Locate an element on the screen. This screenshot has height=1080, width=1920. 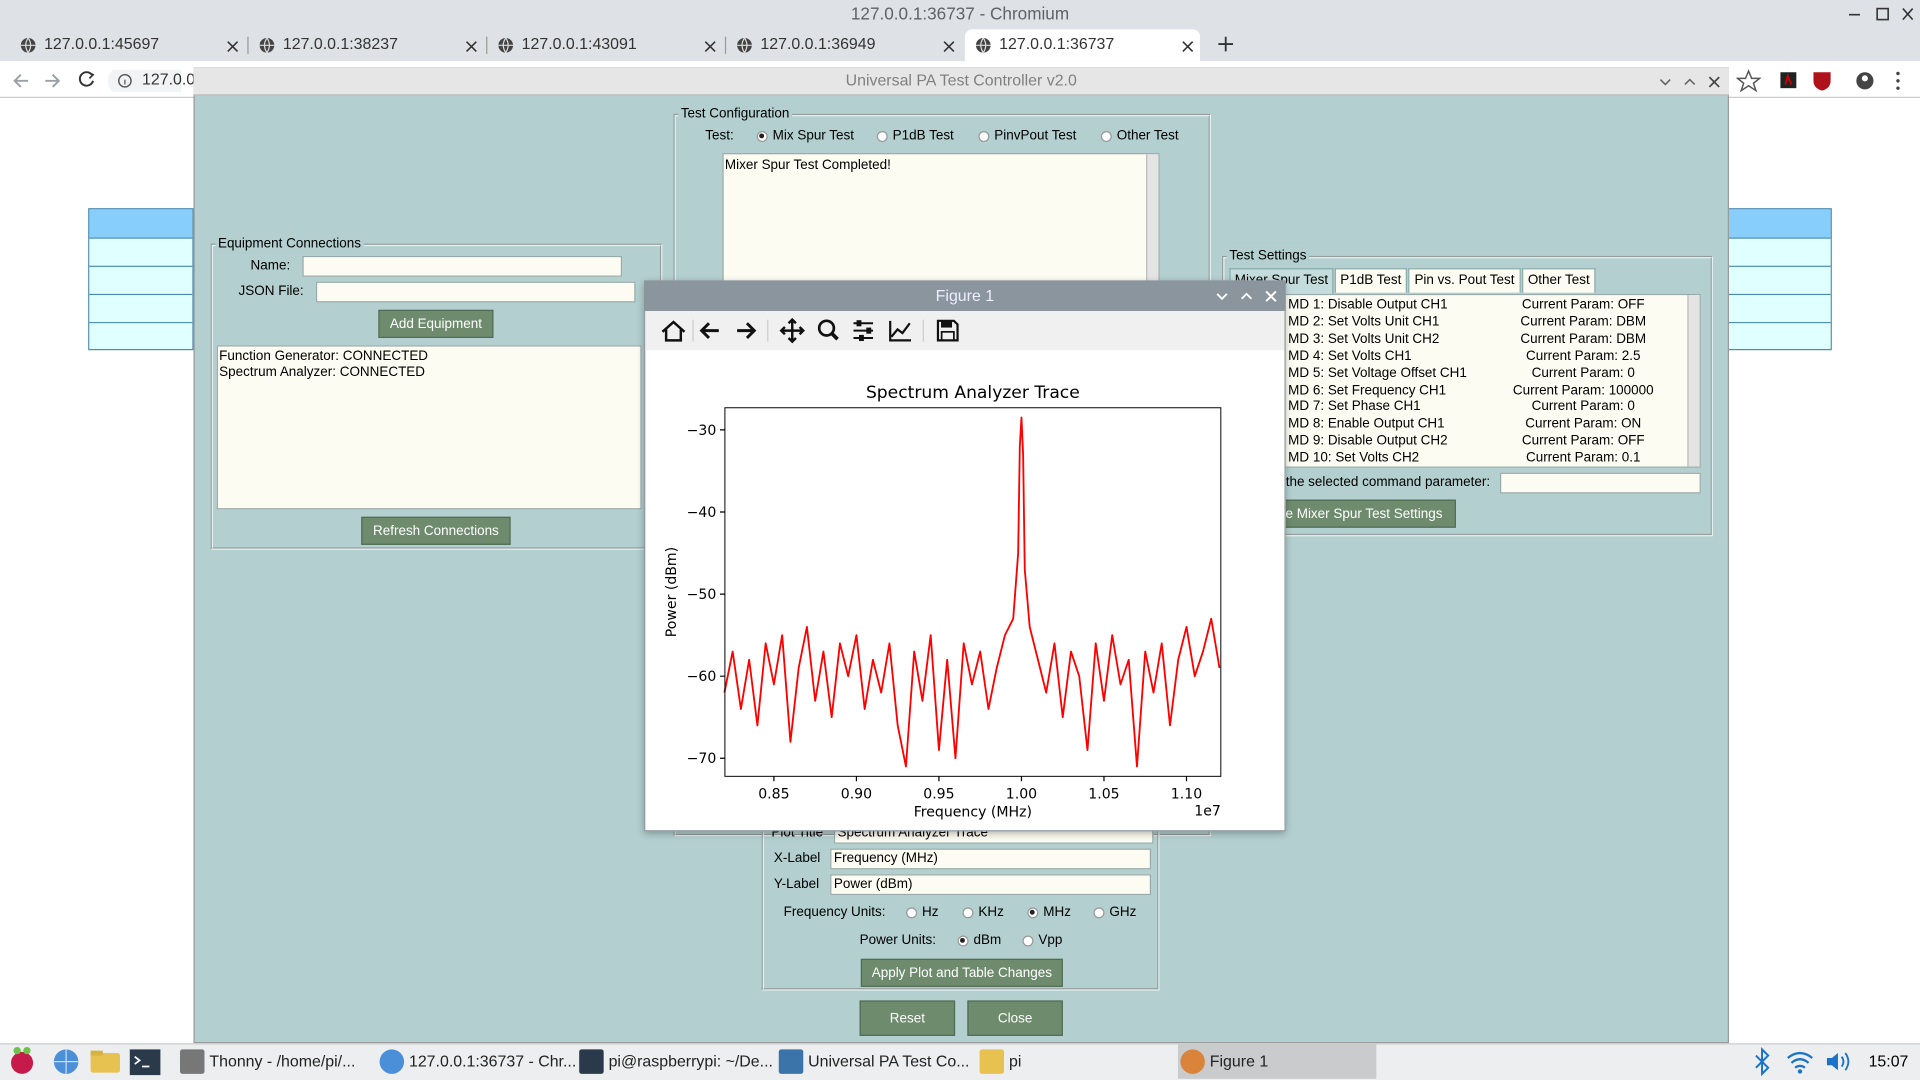
freq-unit-label: KHz is located at coordinates (991, 912).